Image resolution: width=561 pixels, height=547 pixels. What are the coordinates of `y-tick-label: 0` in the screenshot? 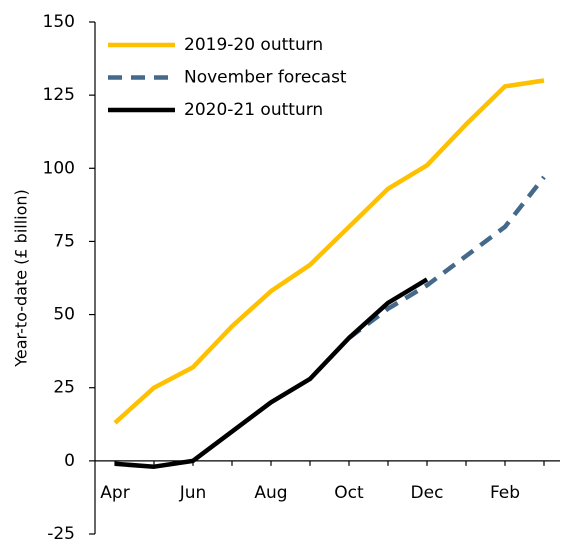 It's located at (69, 461).